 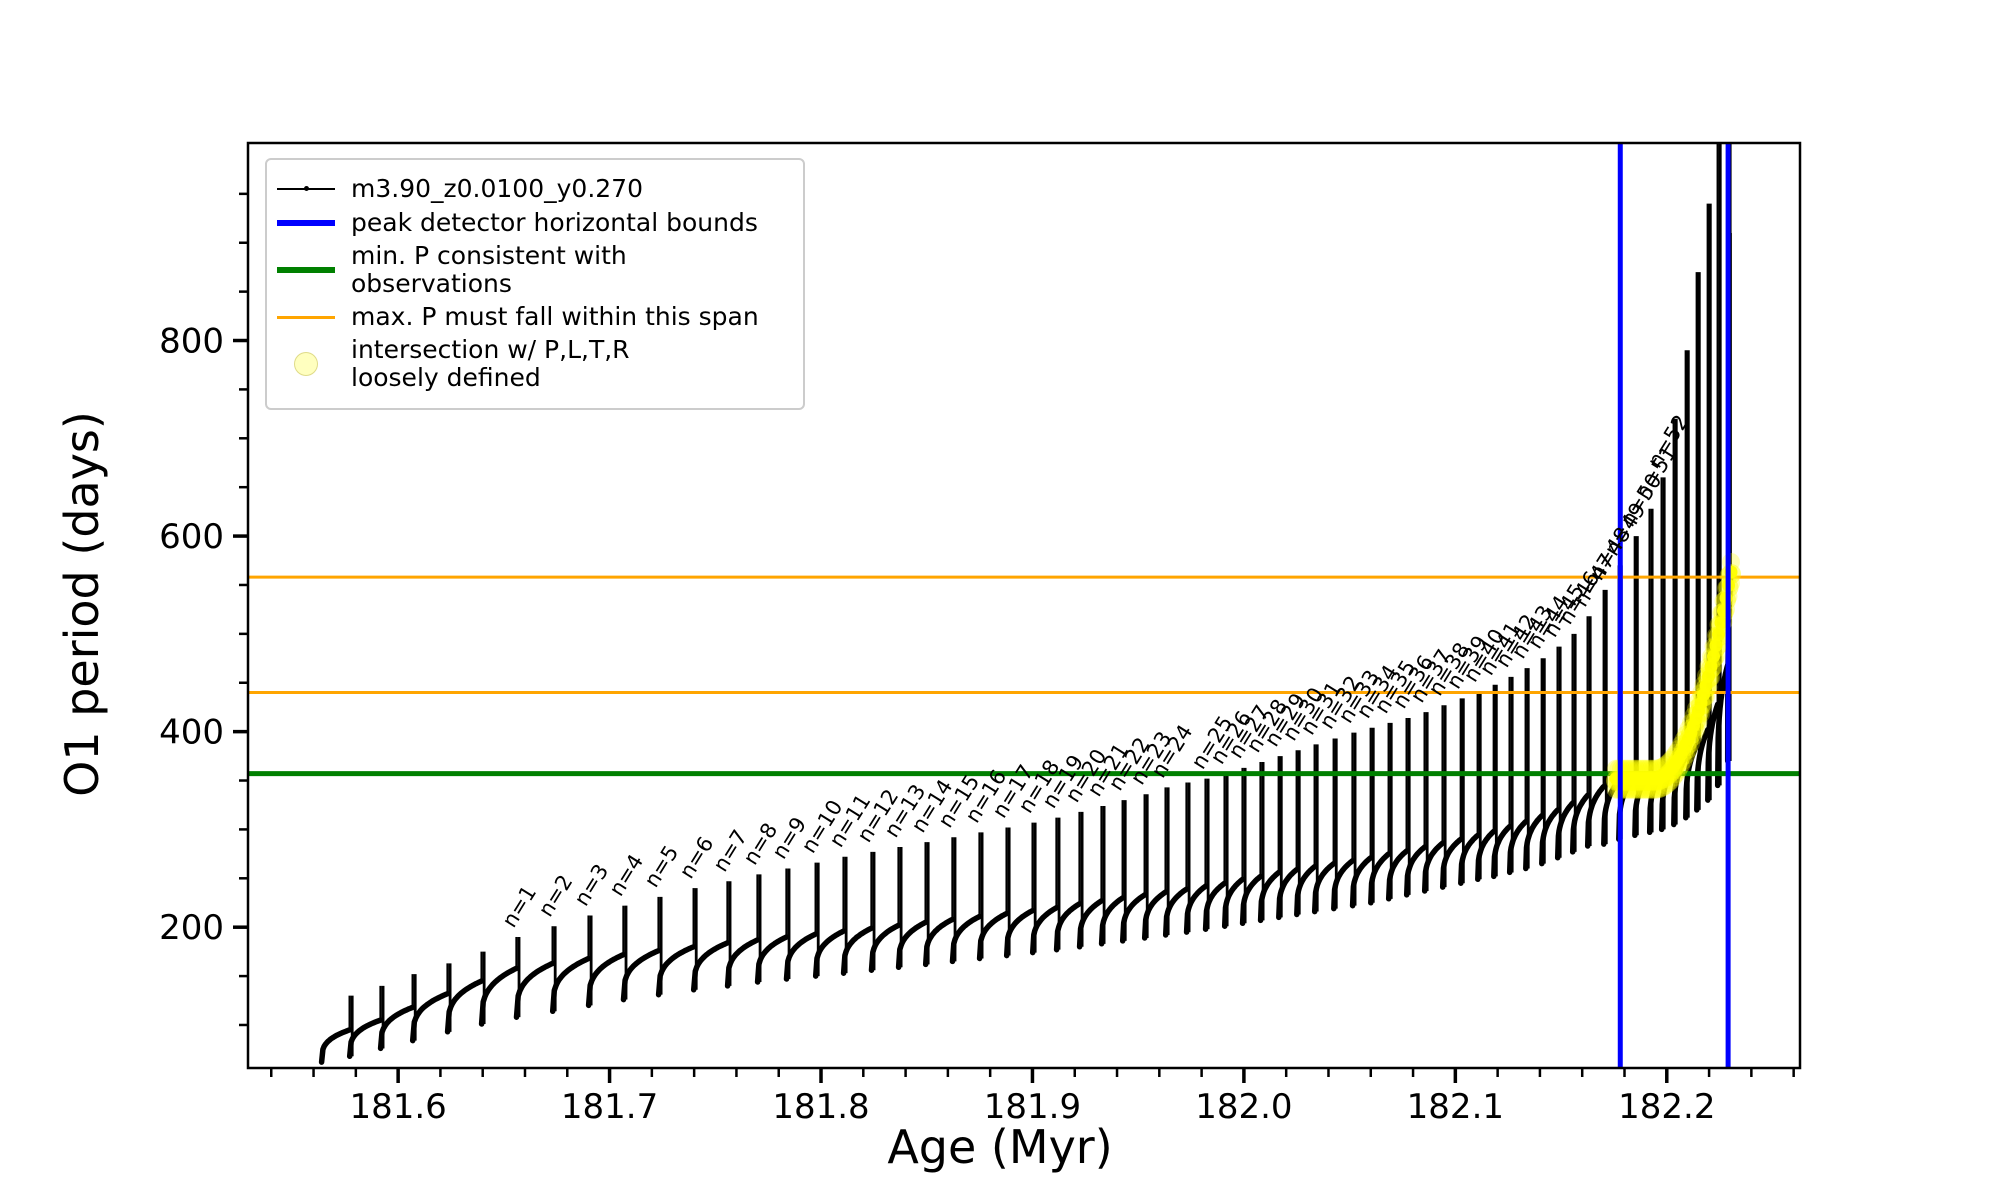 I want to click on legend-entry-peak-bounds: peak detector horizontal bounds, so click(x=533, y=223).